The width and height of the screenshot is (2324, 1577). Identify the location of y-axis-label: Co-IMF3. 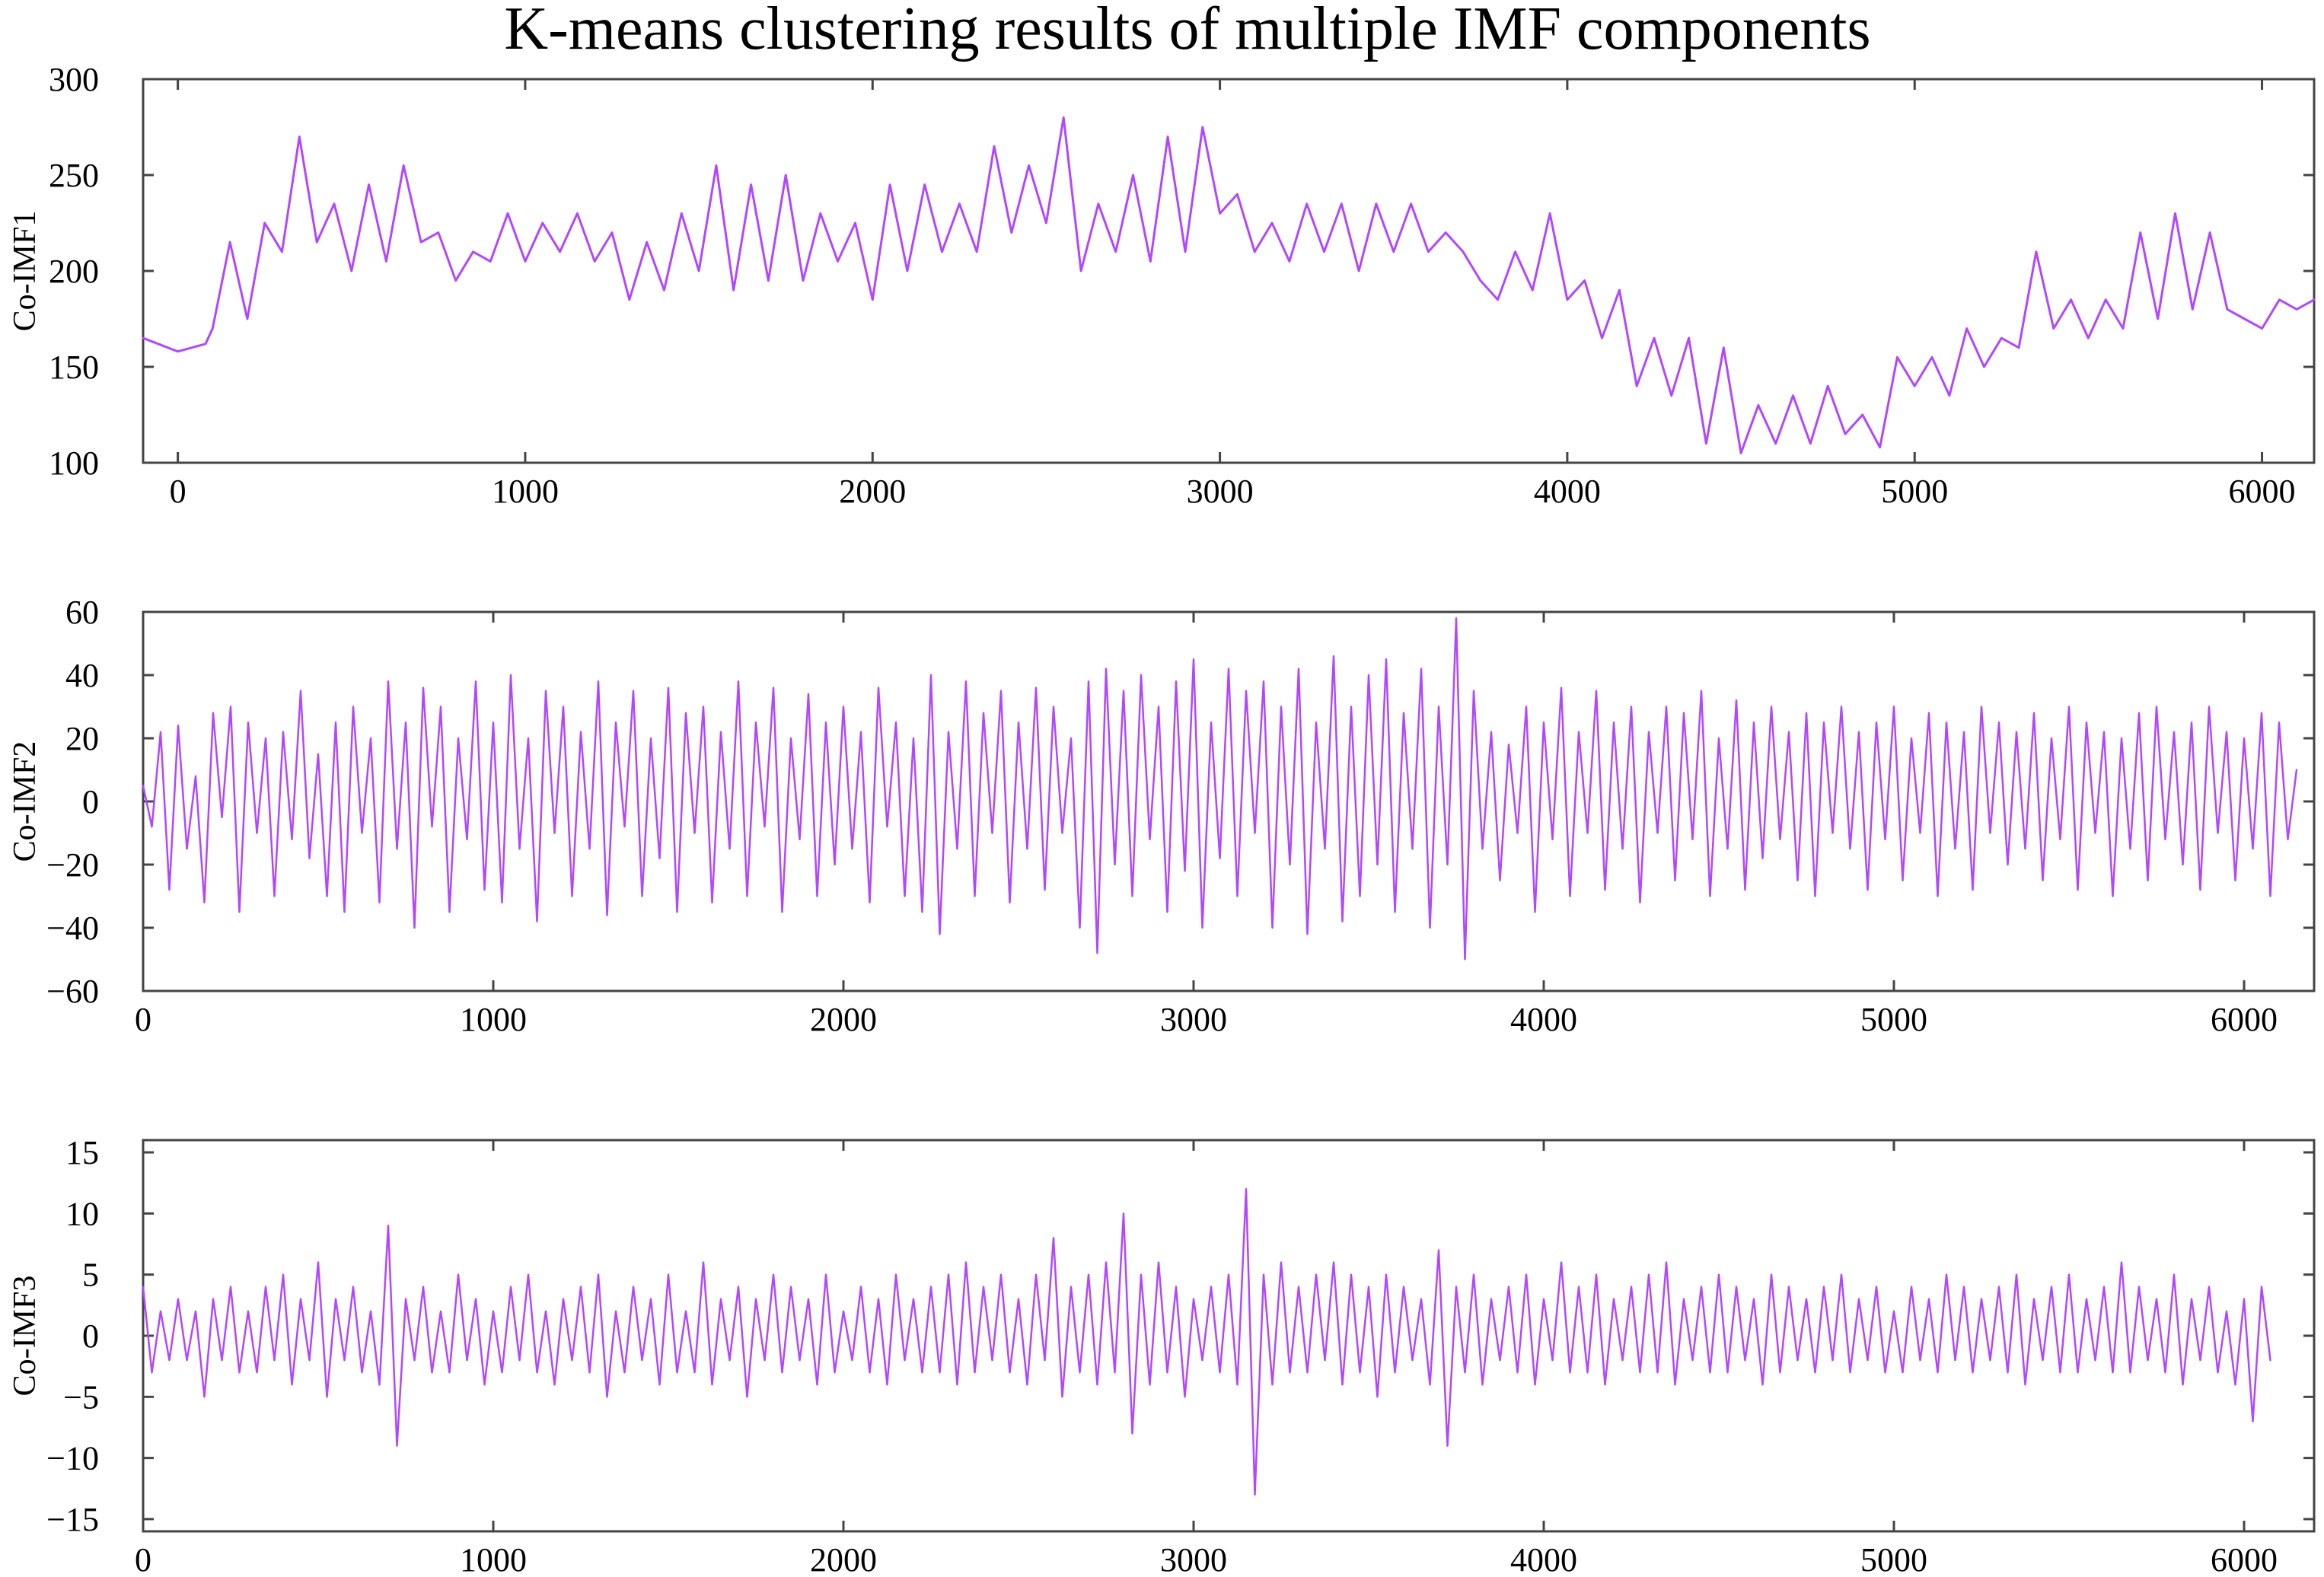
(25, 1337).